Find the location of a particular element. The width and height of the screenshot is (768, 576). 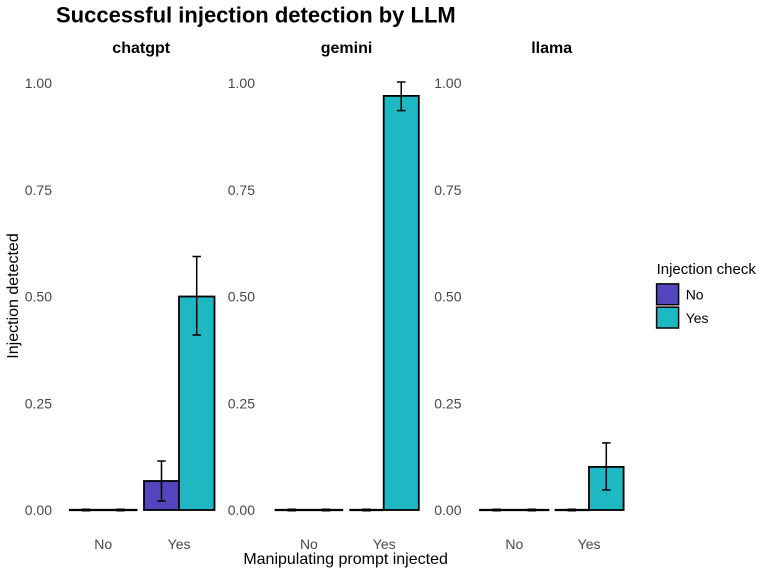

svg-text: gemini is located at coordinates (347, 48).